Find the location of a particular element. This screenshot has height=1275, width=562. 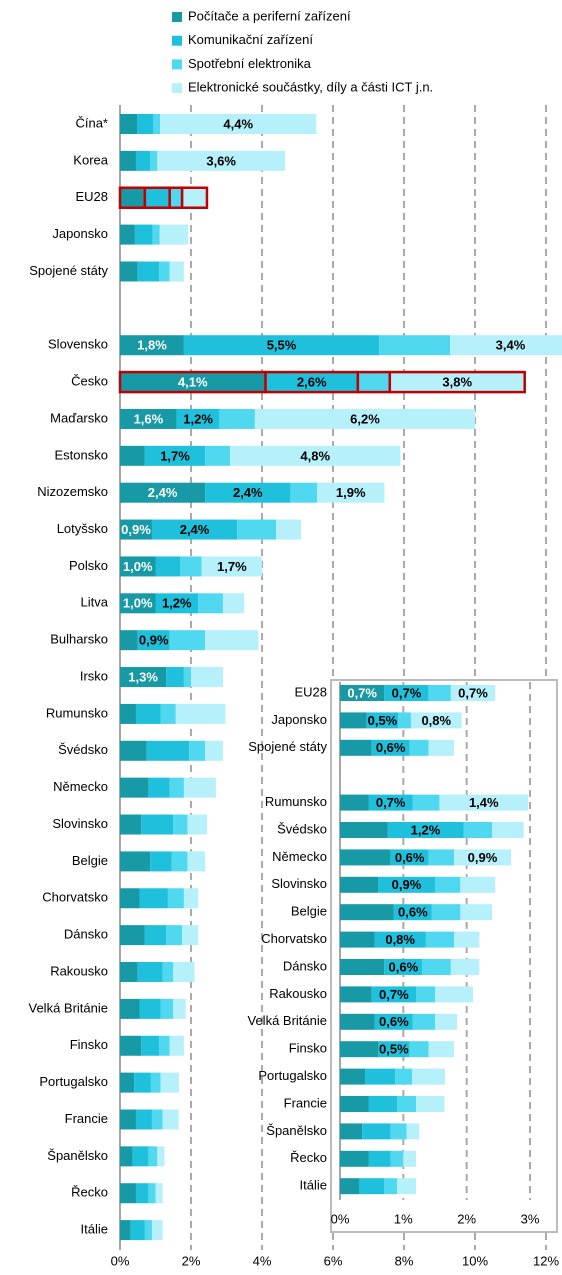

data-label: 2,4% is located at coordinates (248, 492).